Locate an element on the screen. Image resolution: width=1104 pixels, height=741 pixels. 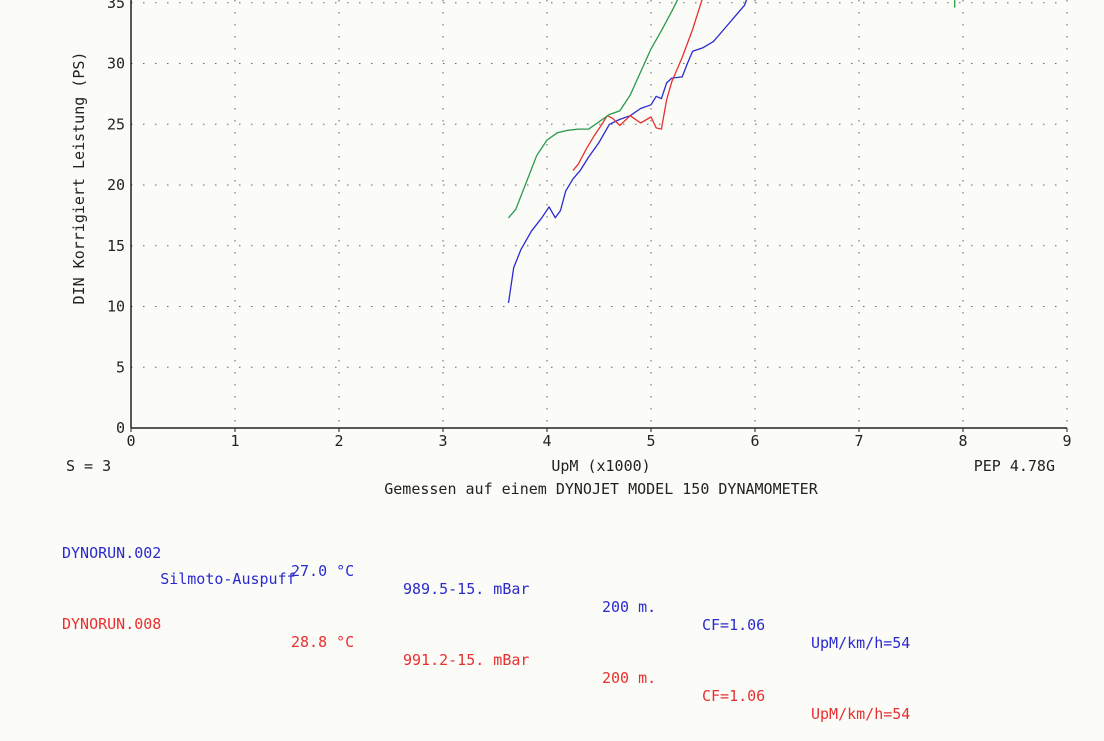
y-tick-label: 25 is located at coordinates (116, 124).